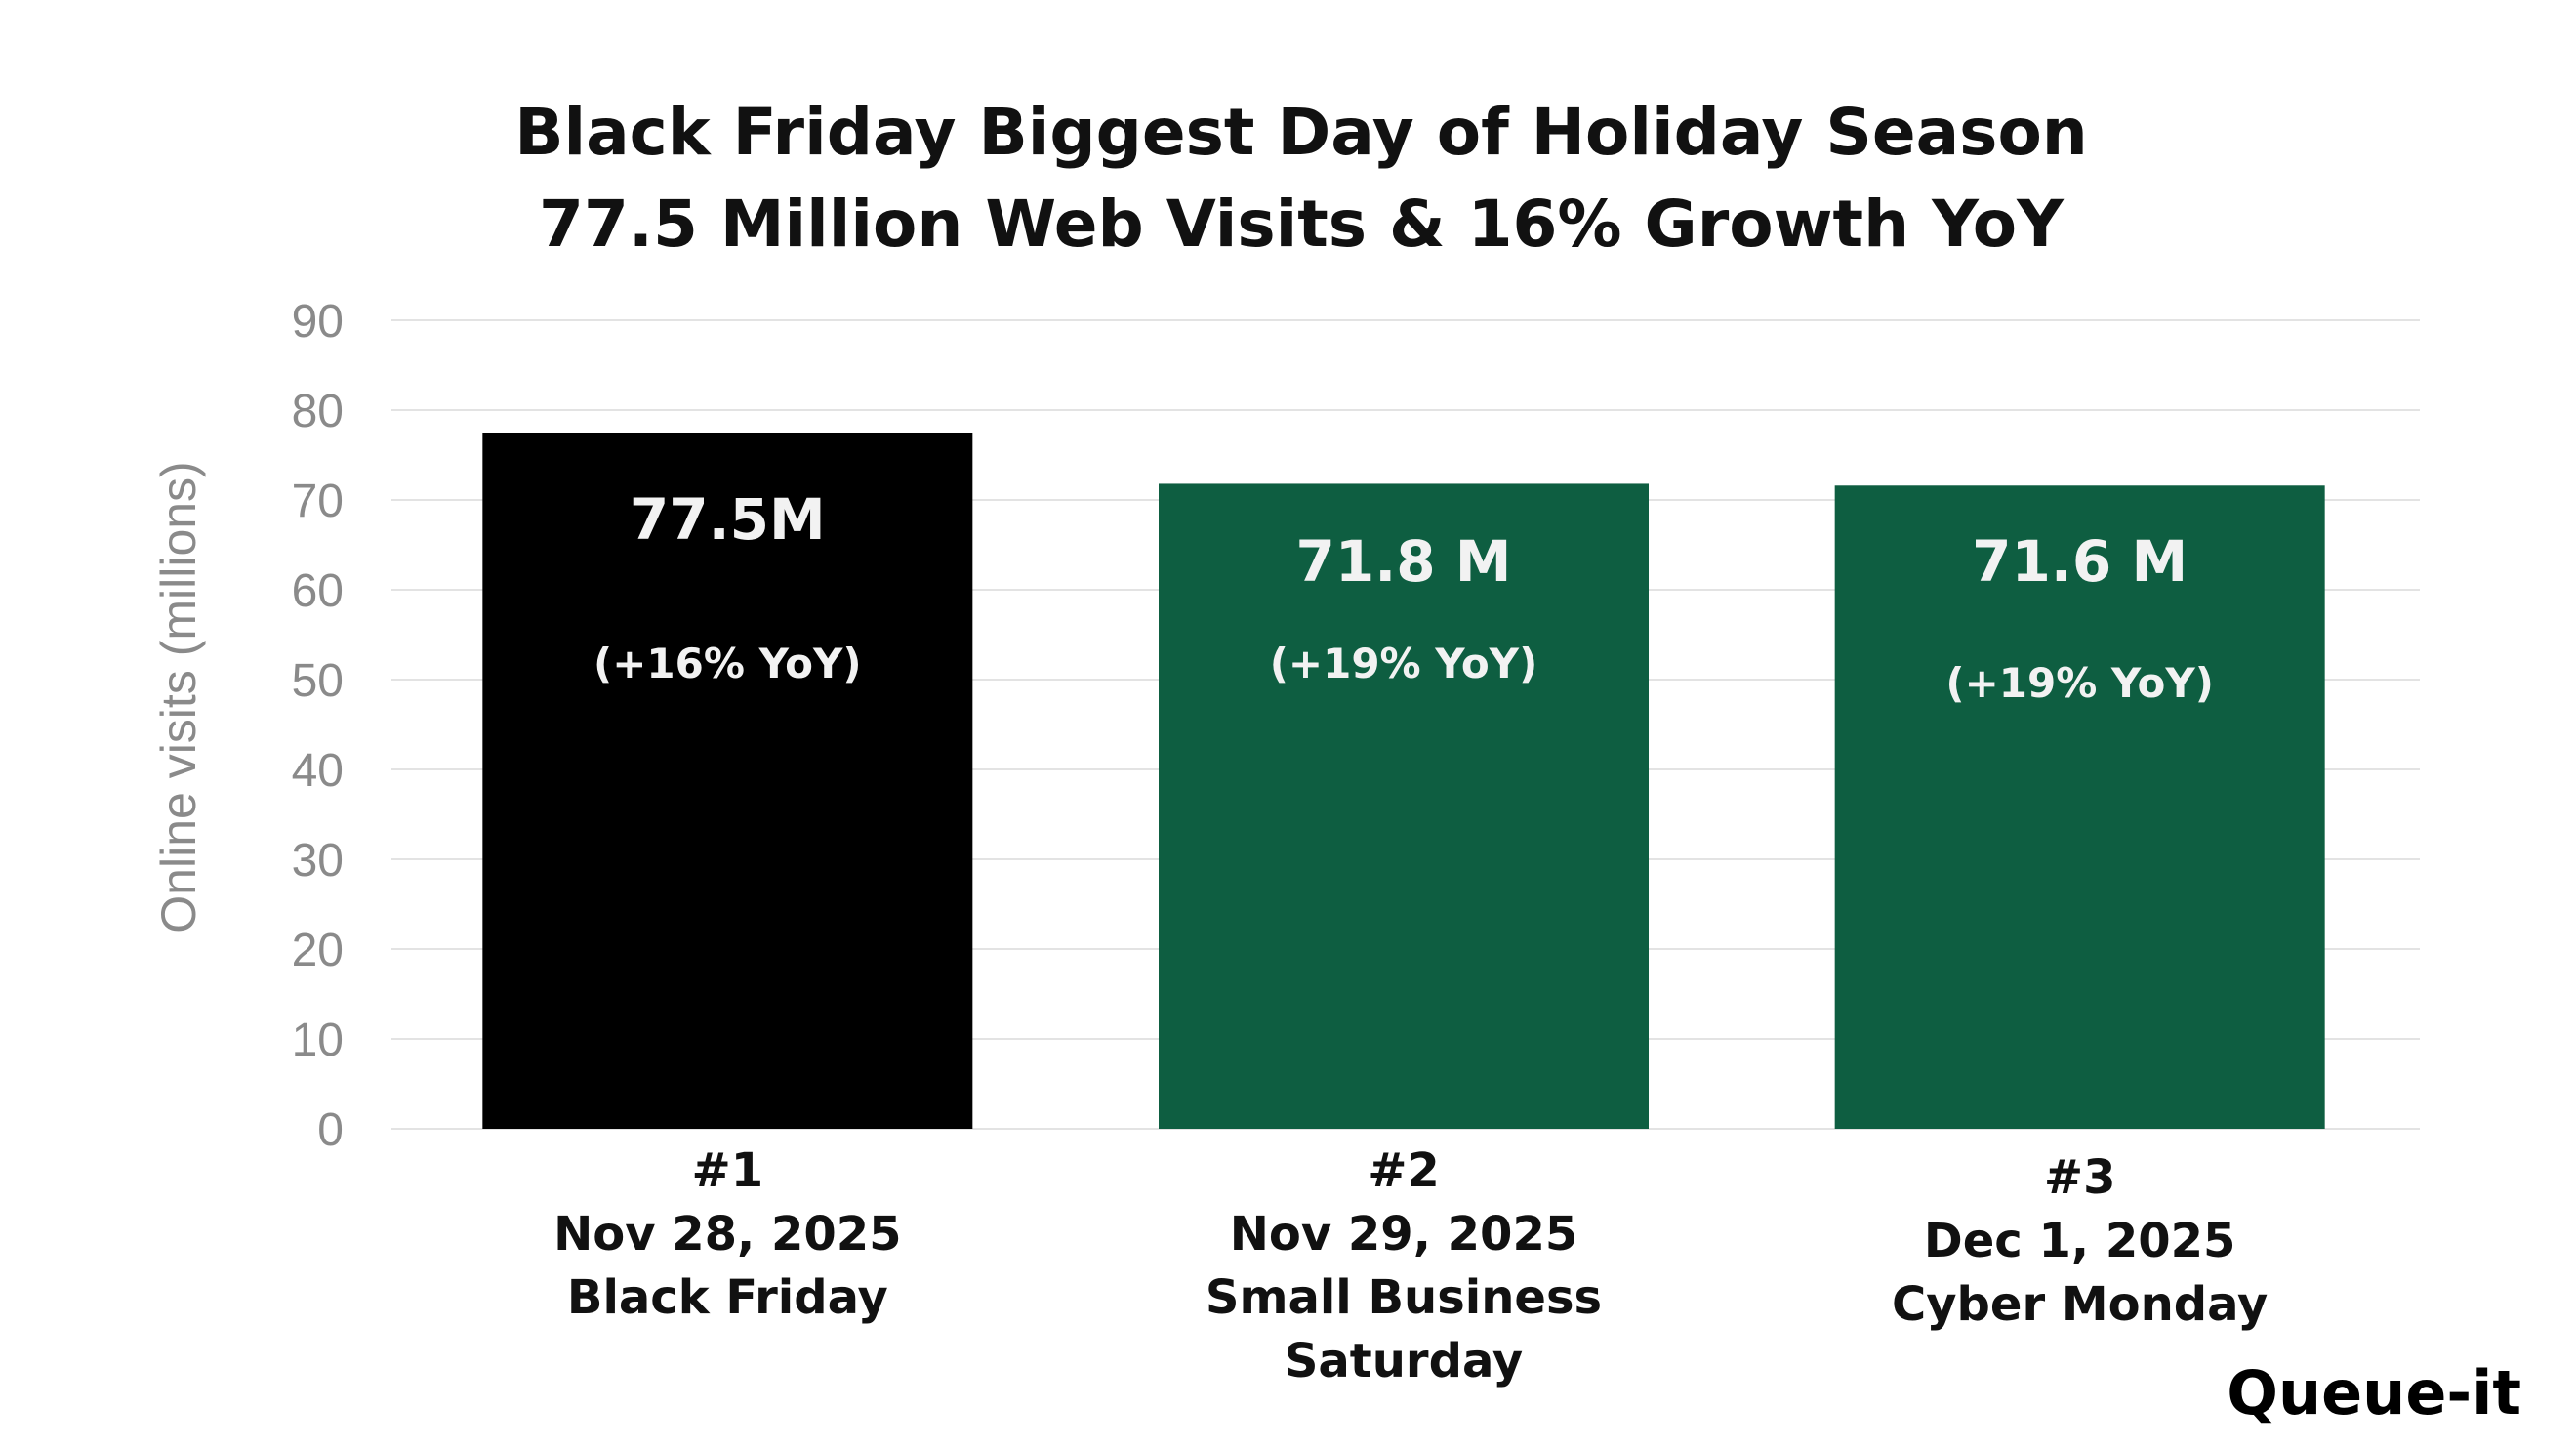  I want to click on y-tick-label: 30, so click(318, 861).